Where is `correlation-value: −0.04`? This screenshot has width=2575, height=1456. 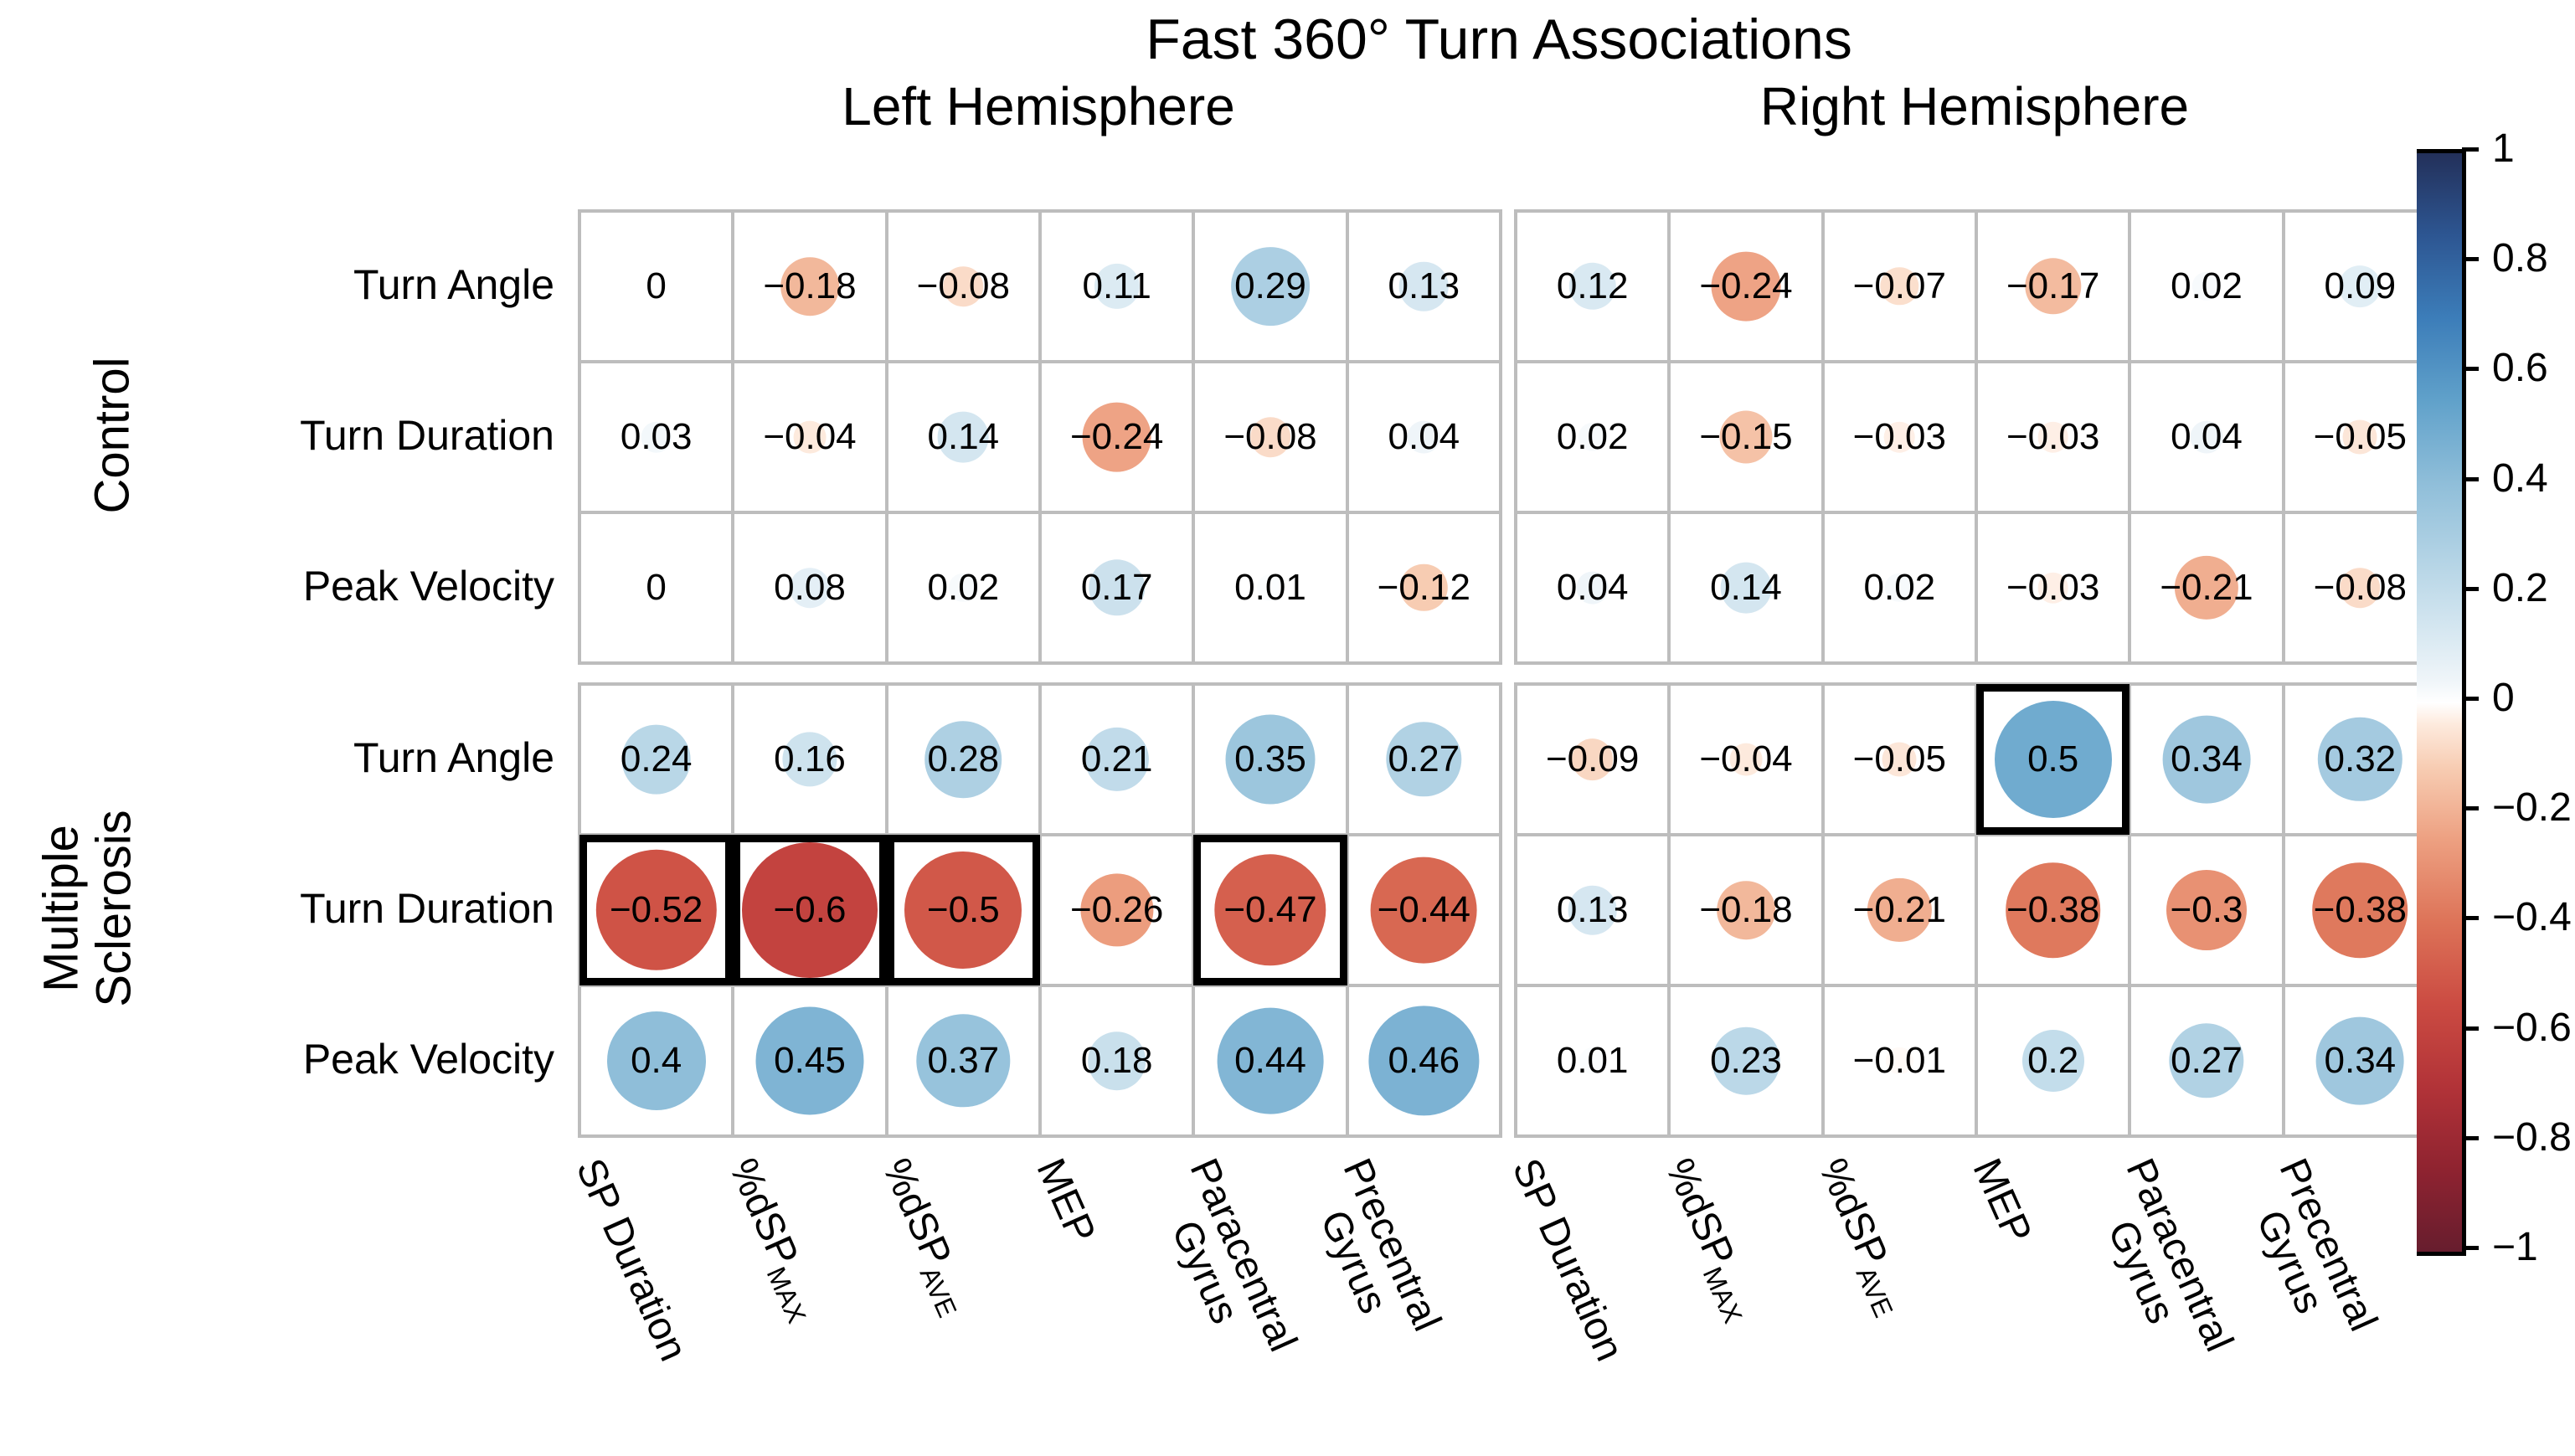
correlation-value: −0.04 is located at coordinates (1746, 758).